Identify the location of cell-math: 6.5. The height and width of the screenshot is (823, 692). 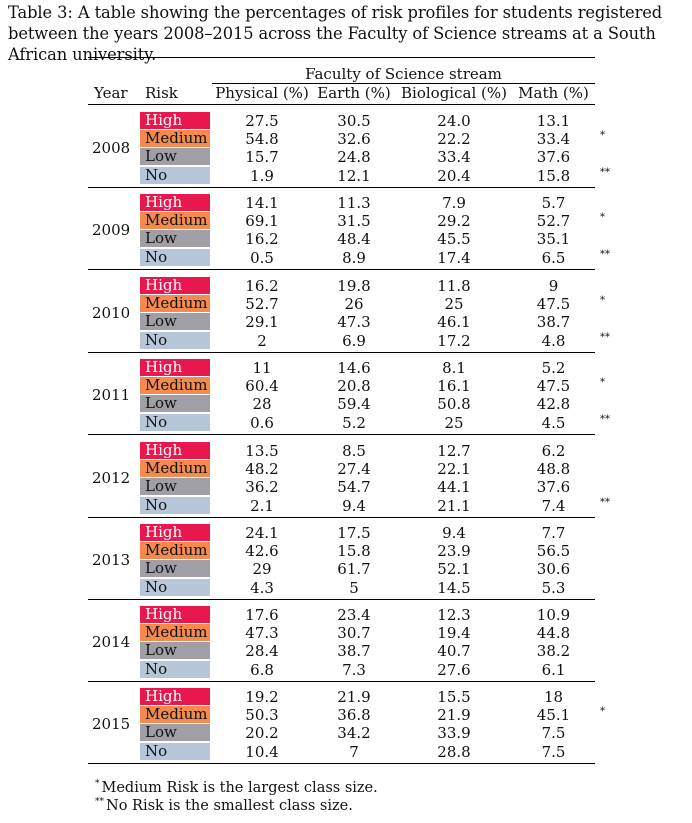
(553, 257).